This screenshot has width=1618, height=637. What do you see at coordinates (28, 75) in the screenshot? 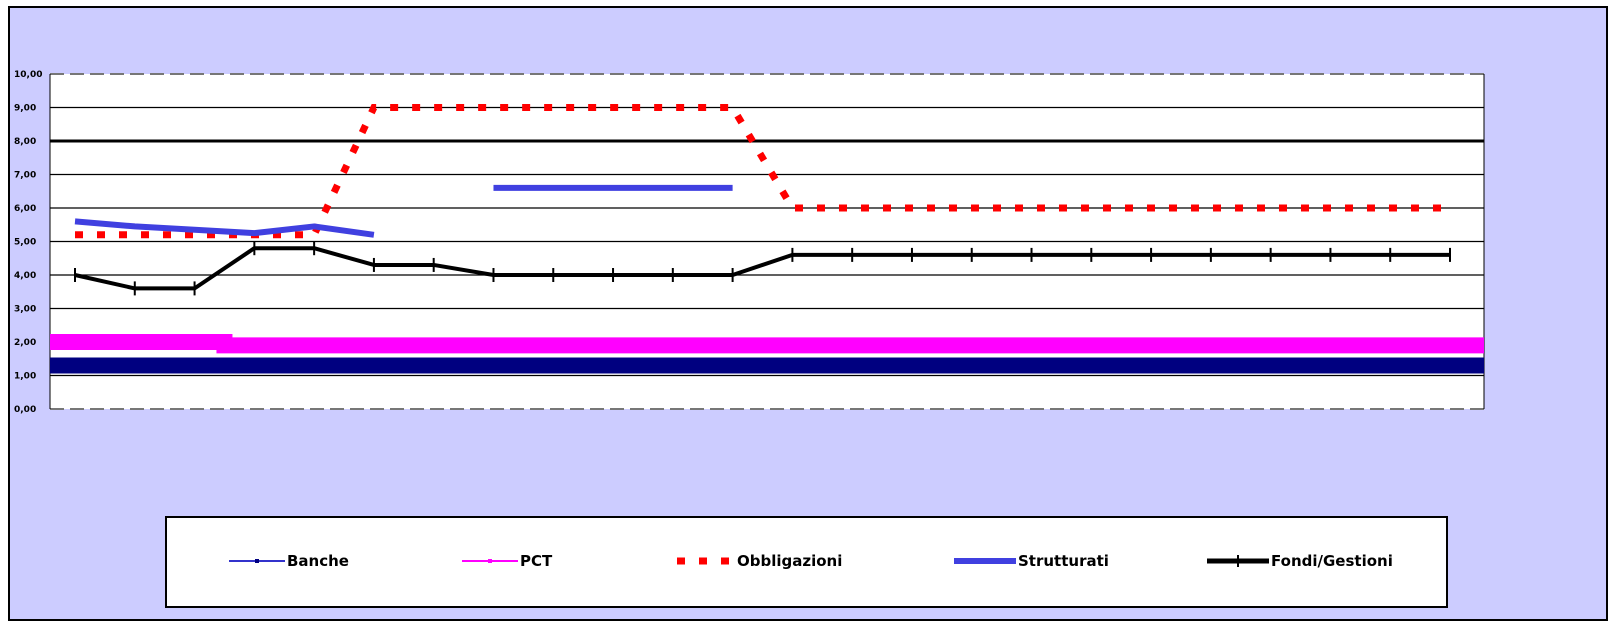
I see `y-tick-label: 10,00` at bounding box center [28, 75].